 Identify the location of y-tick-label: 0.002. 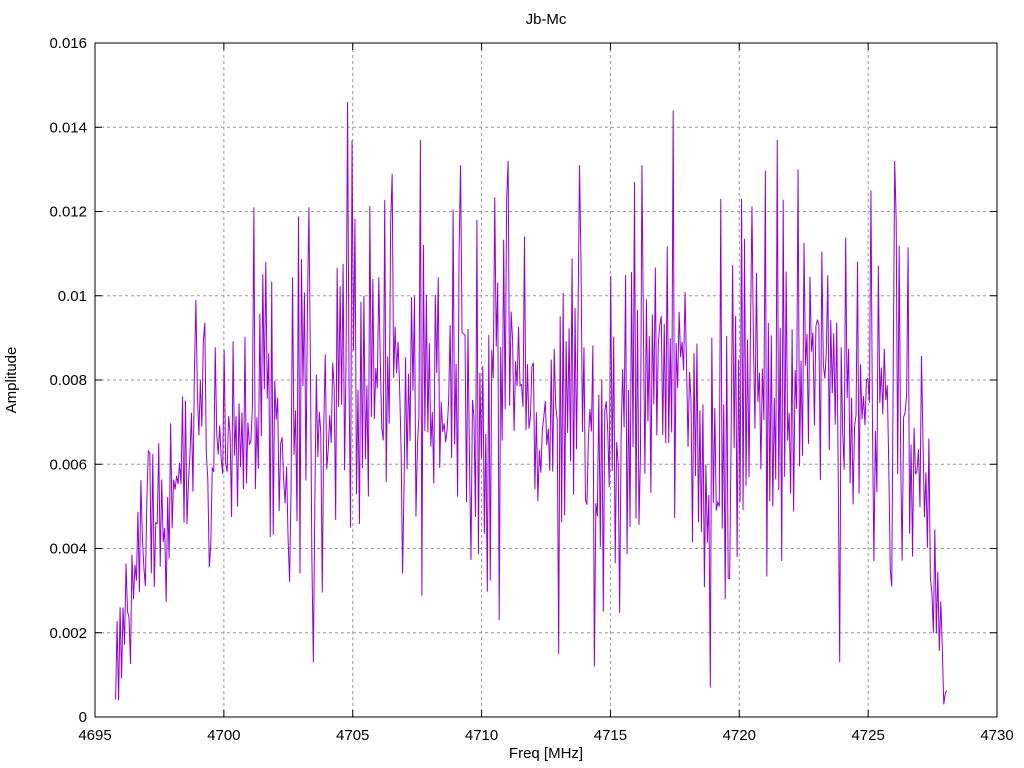
(68, 633).